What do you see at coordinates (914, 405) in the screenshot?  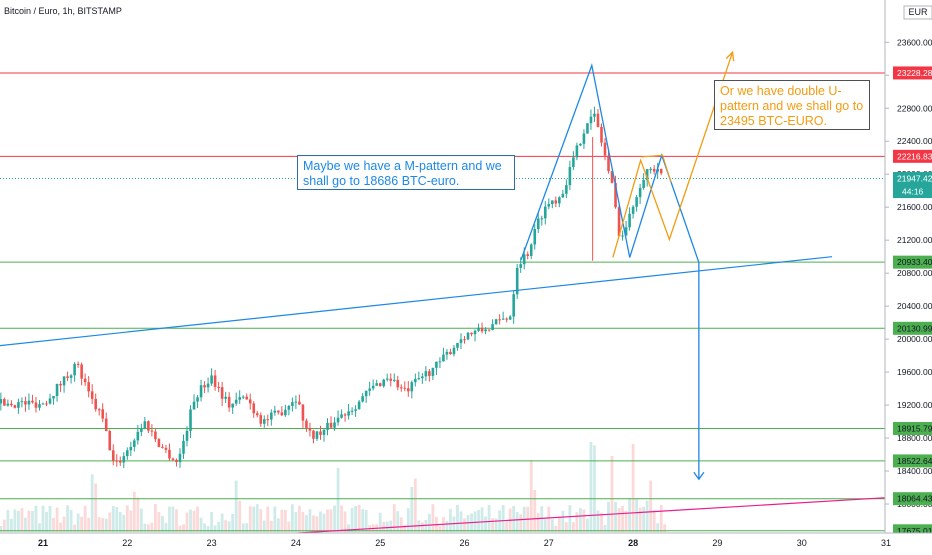 I see `price-tick-label: 19200.00` at bounding box center [914, 405].